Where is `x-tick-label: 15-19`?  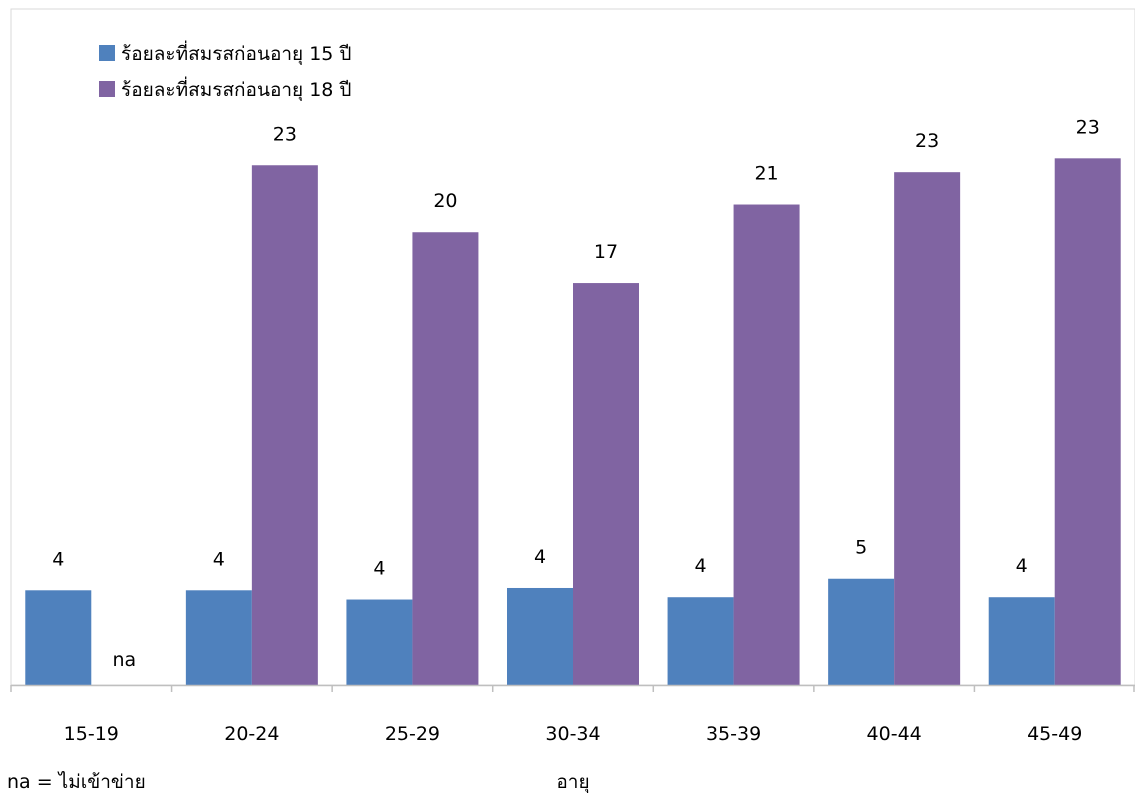
x-tick-label: 15-19 is located at coordinates (91, 734).